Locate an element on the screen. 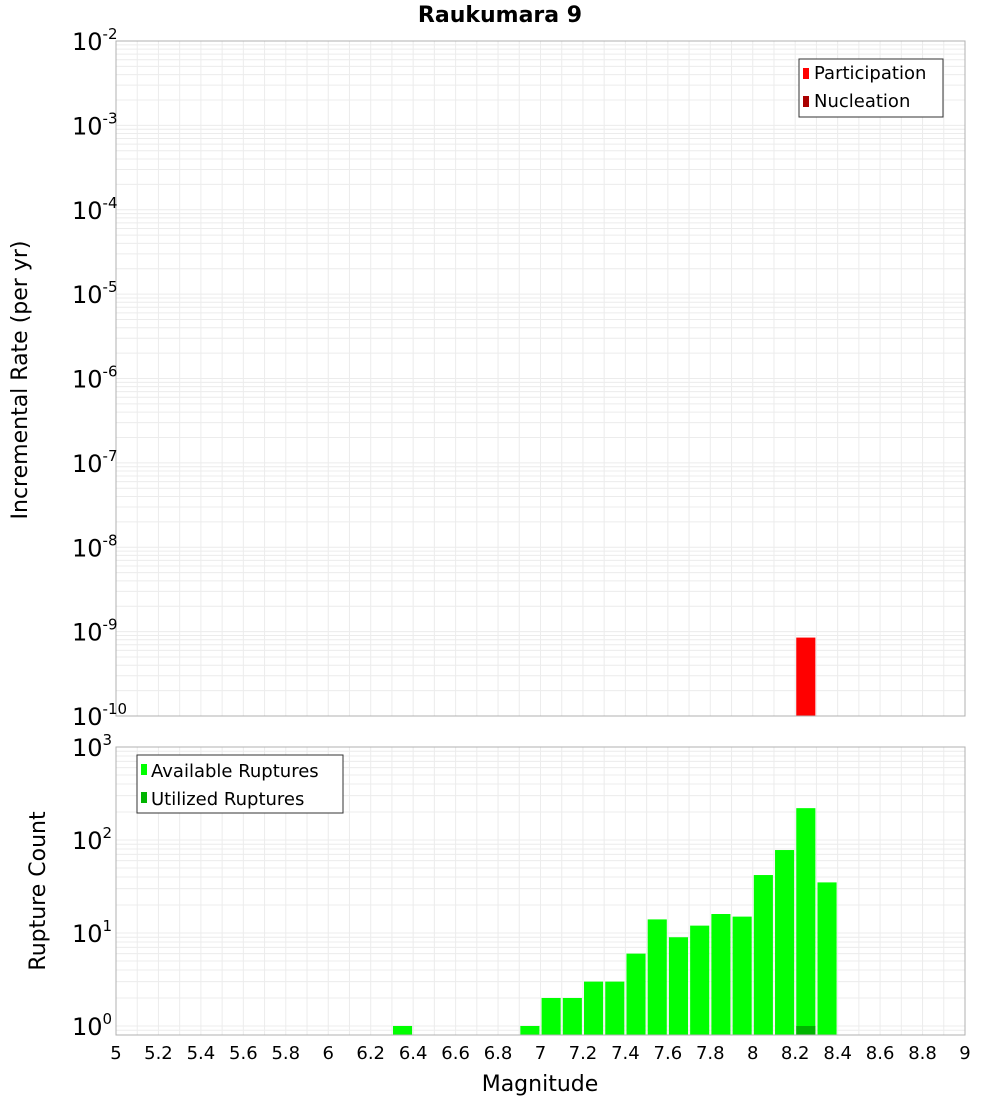 The height and width of the screenshot is (1100, 1000). top-legend-box is located at coordinates (871, 88).